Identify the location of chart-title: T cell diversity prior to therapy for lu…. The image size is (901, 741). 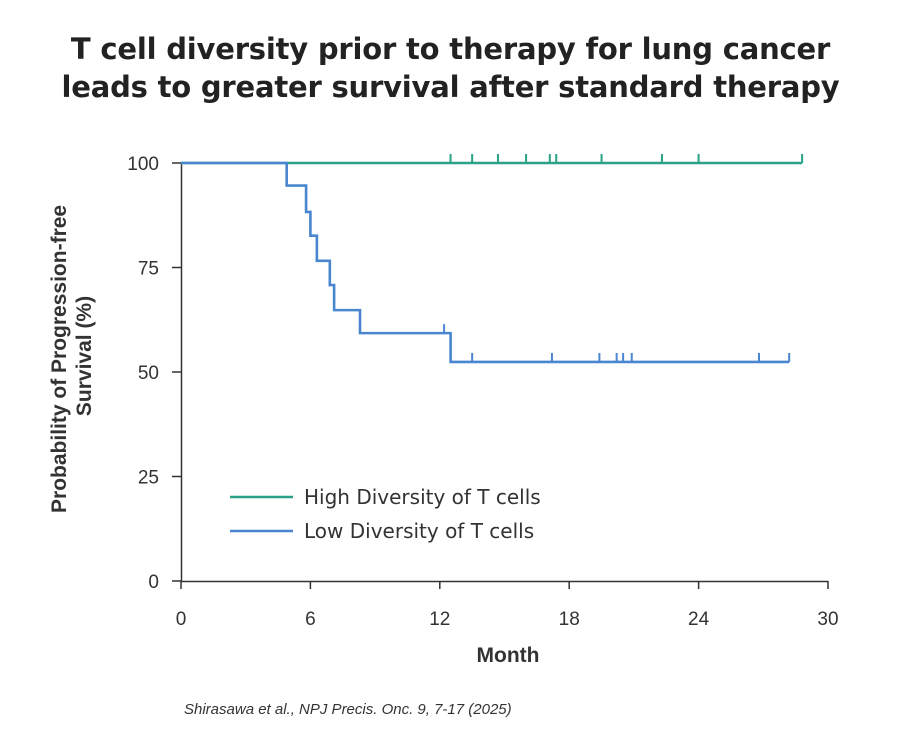
(450, 68).